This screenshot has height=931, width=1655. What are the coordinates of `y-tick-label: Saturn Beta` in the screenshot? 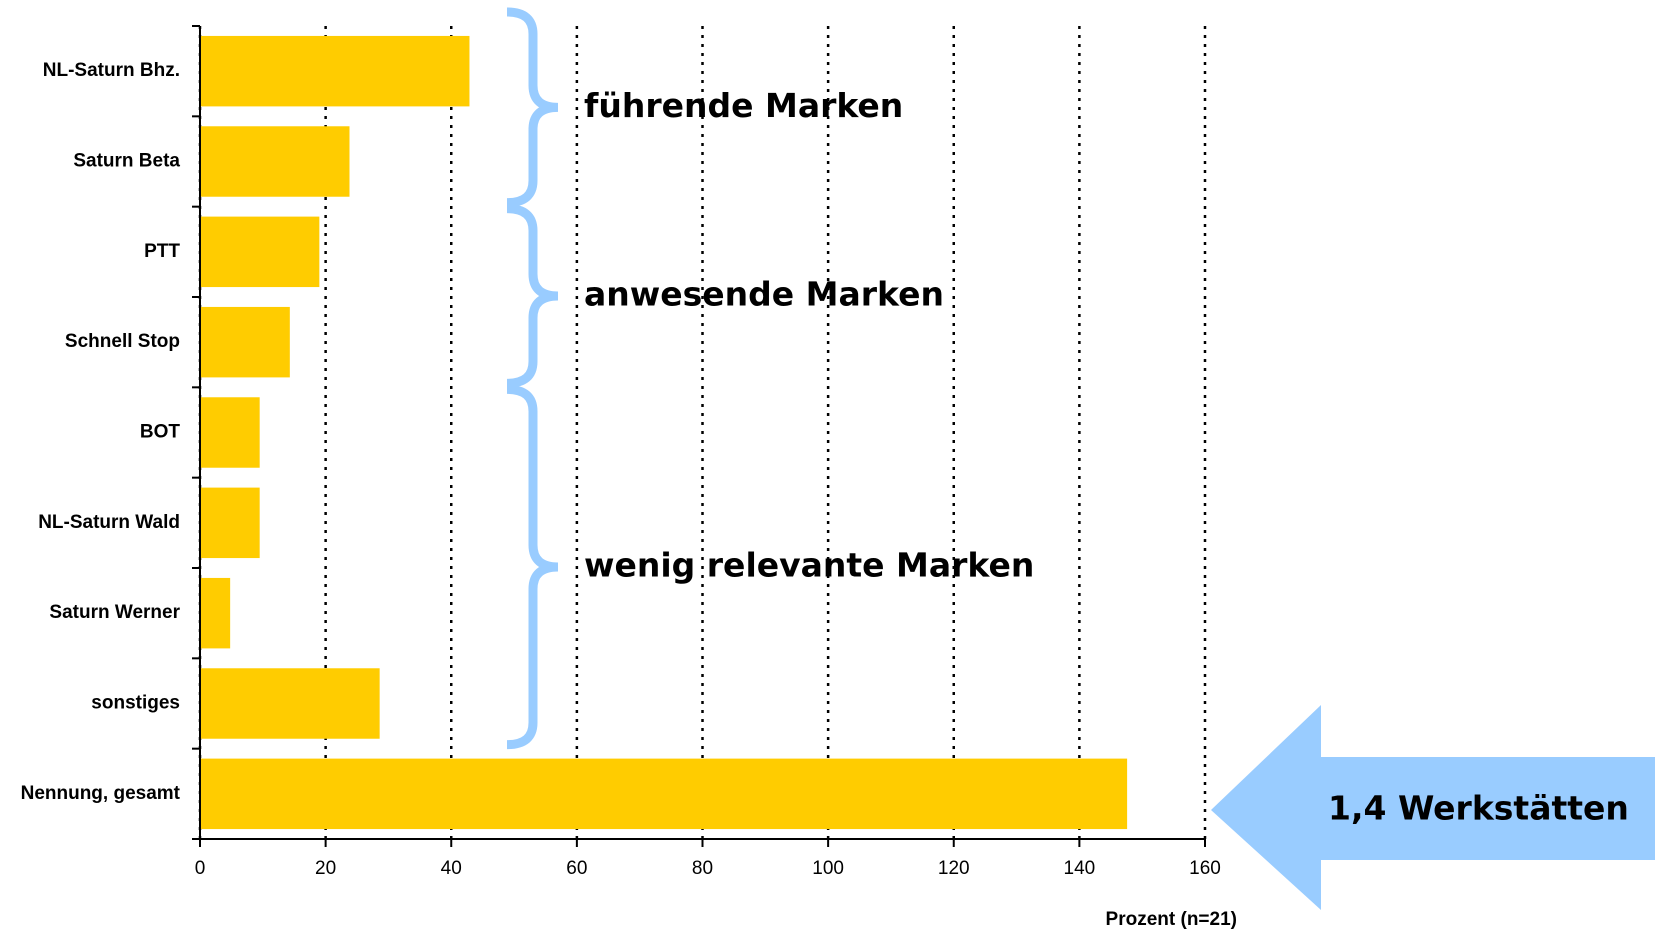 It's located at (126, 161).